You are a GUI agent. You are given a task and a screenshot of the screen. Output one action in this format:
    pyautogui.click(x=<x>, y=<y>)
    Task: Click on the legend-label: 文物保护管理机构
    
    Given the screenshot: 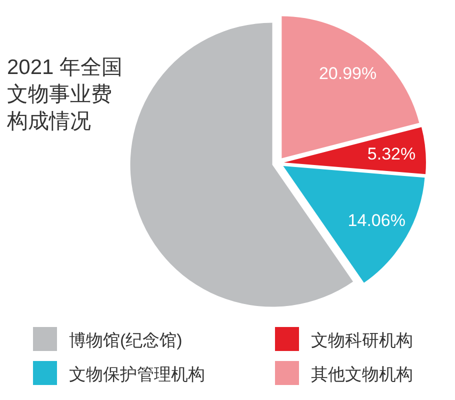 What is the action you would take?
    pyautogui.click(x=137, y=374)
    